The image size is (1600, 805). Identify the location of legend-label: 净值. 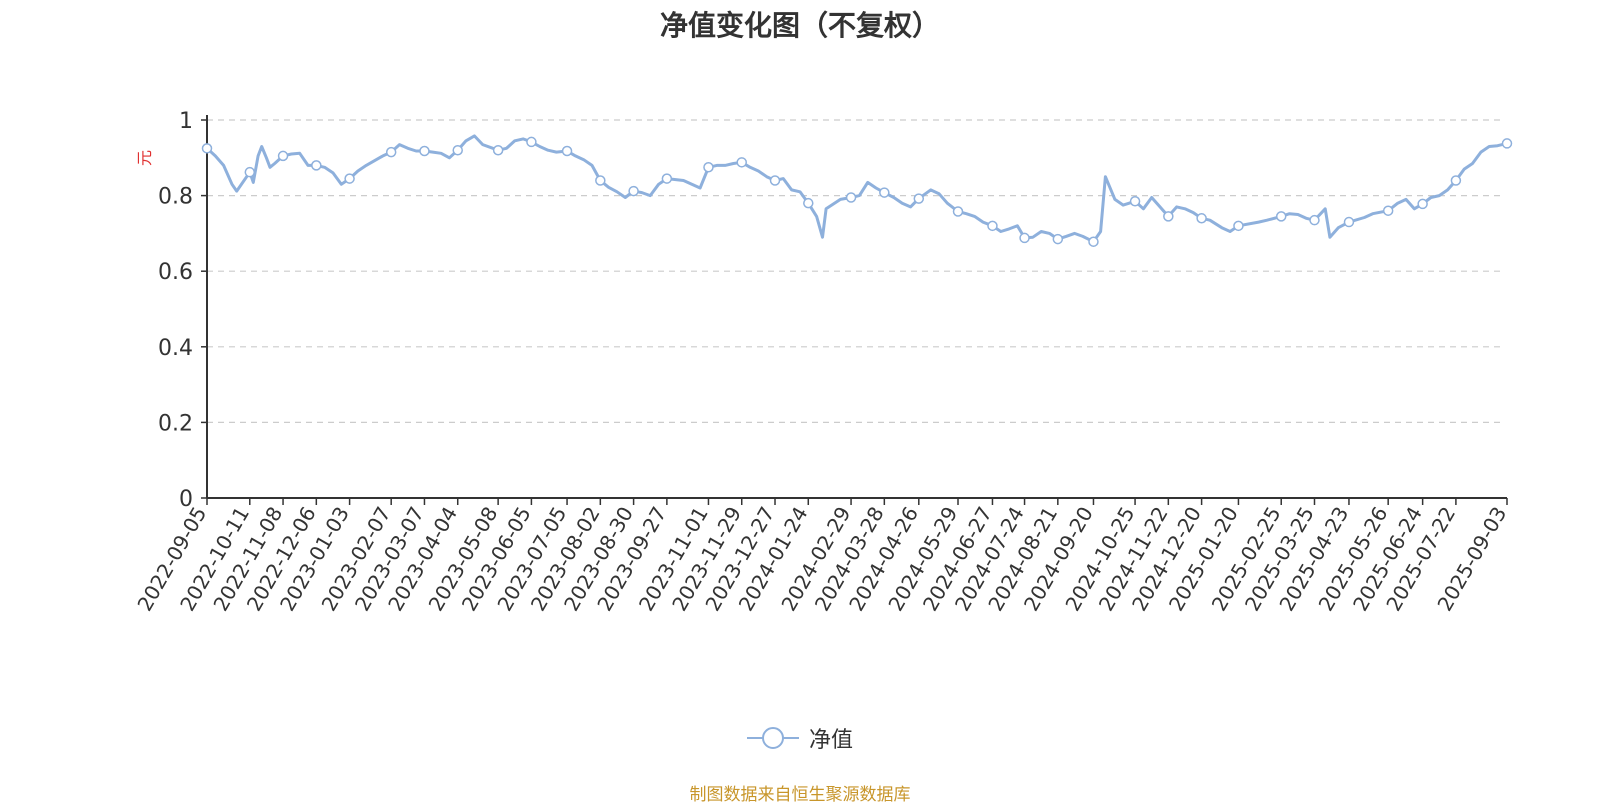
(830, 740).